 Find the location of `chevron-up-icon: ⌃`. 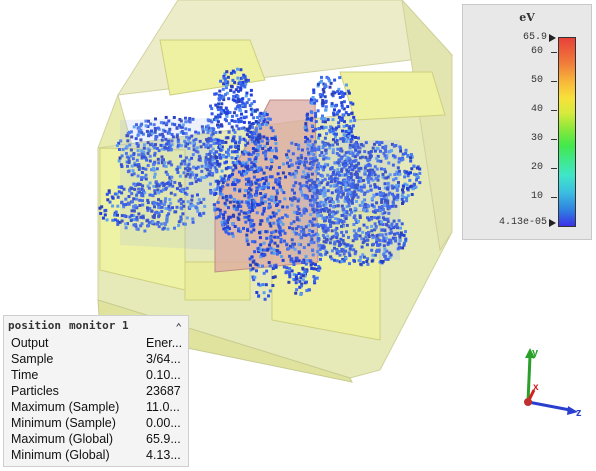

chevron-up-icon: ⌃ is located at coordinates (178, 327).